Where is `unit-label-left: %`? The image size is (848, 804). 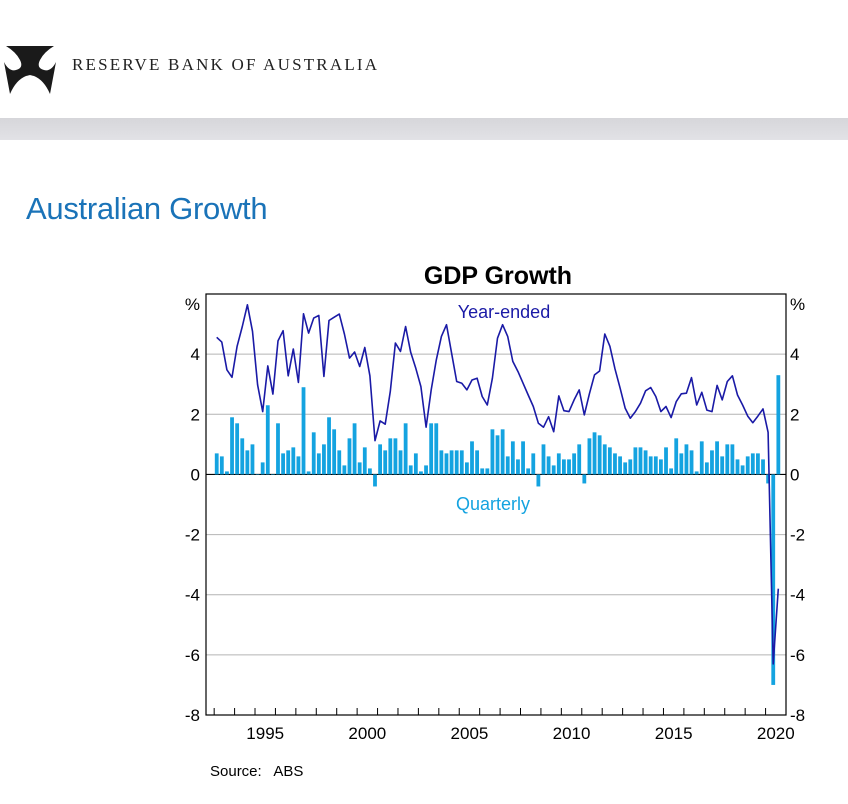
unit-label-left: % is located at coordinates (192, 304).